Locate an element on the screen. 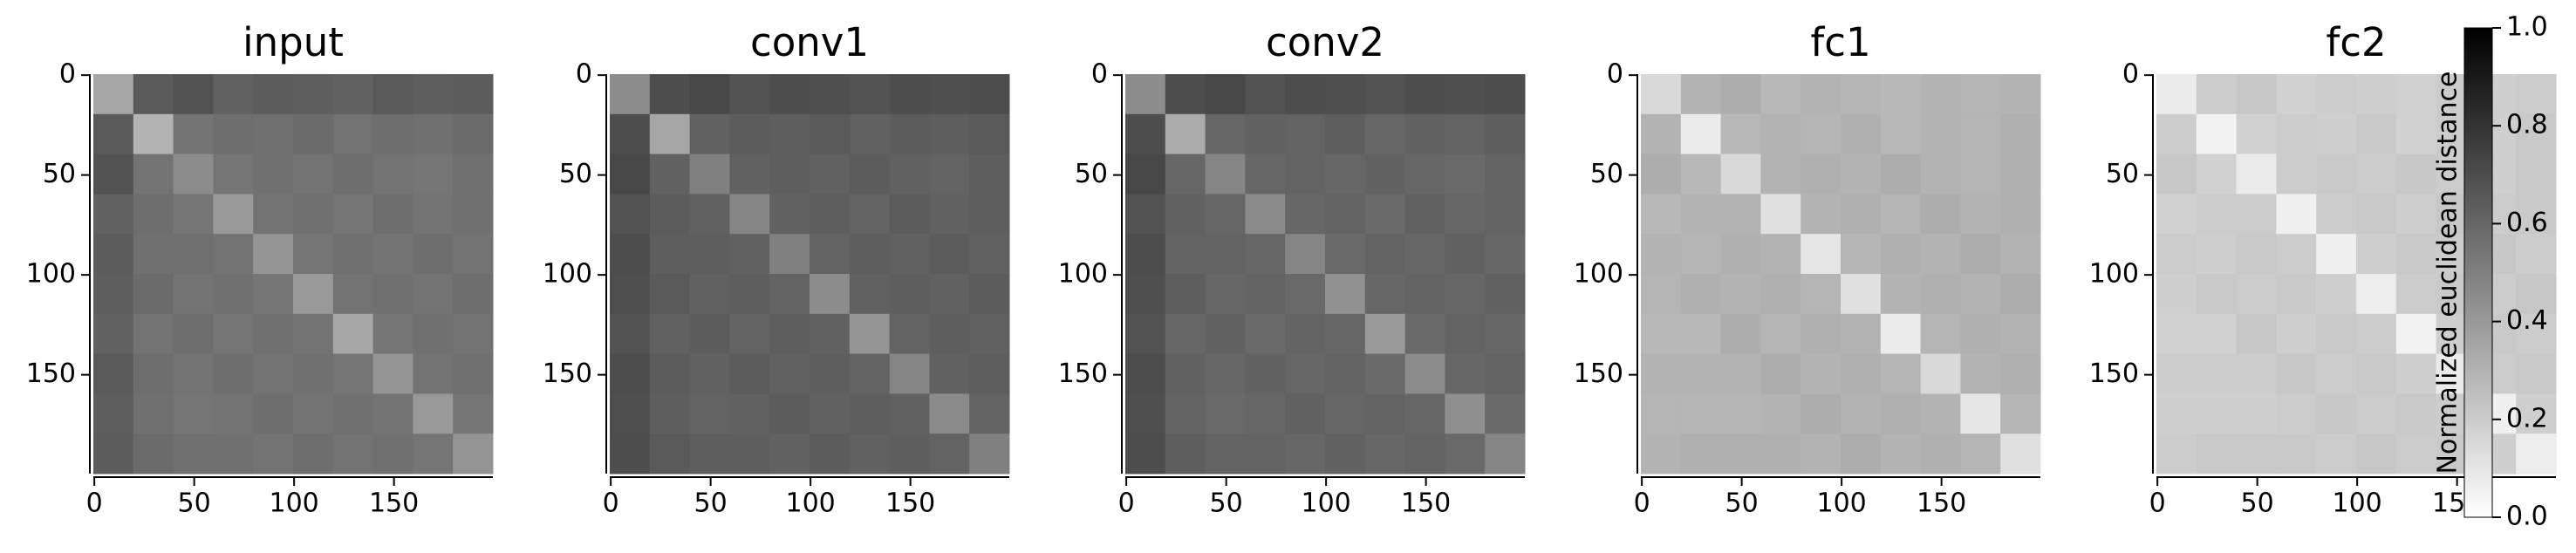  x-tick-label: 0 is located at coordinates (1642, 503).